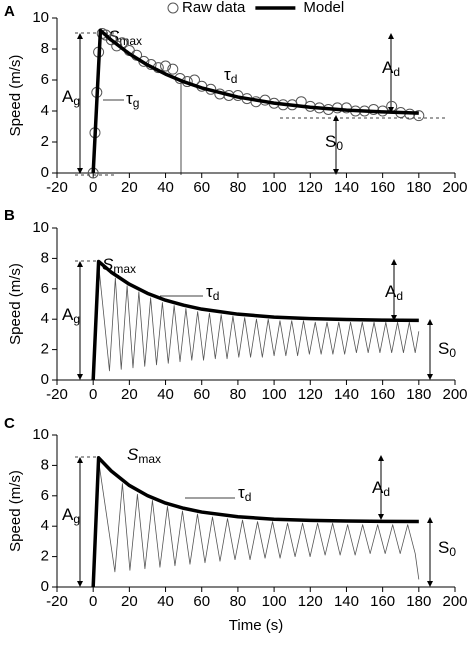  What do you see at coordinates (9, 423) in the screenshot?
I see `panel-letter: C` at bounding box center [9, 423].